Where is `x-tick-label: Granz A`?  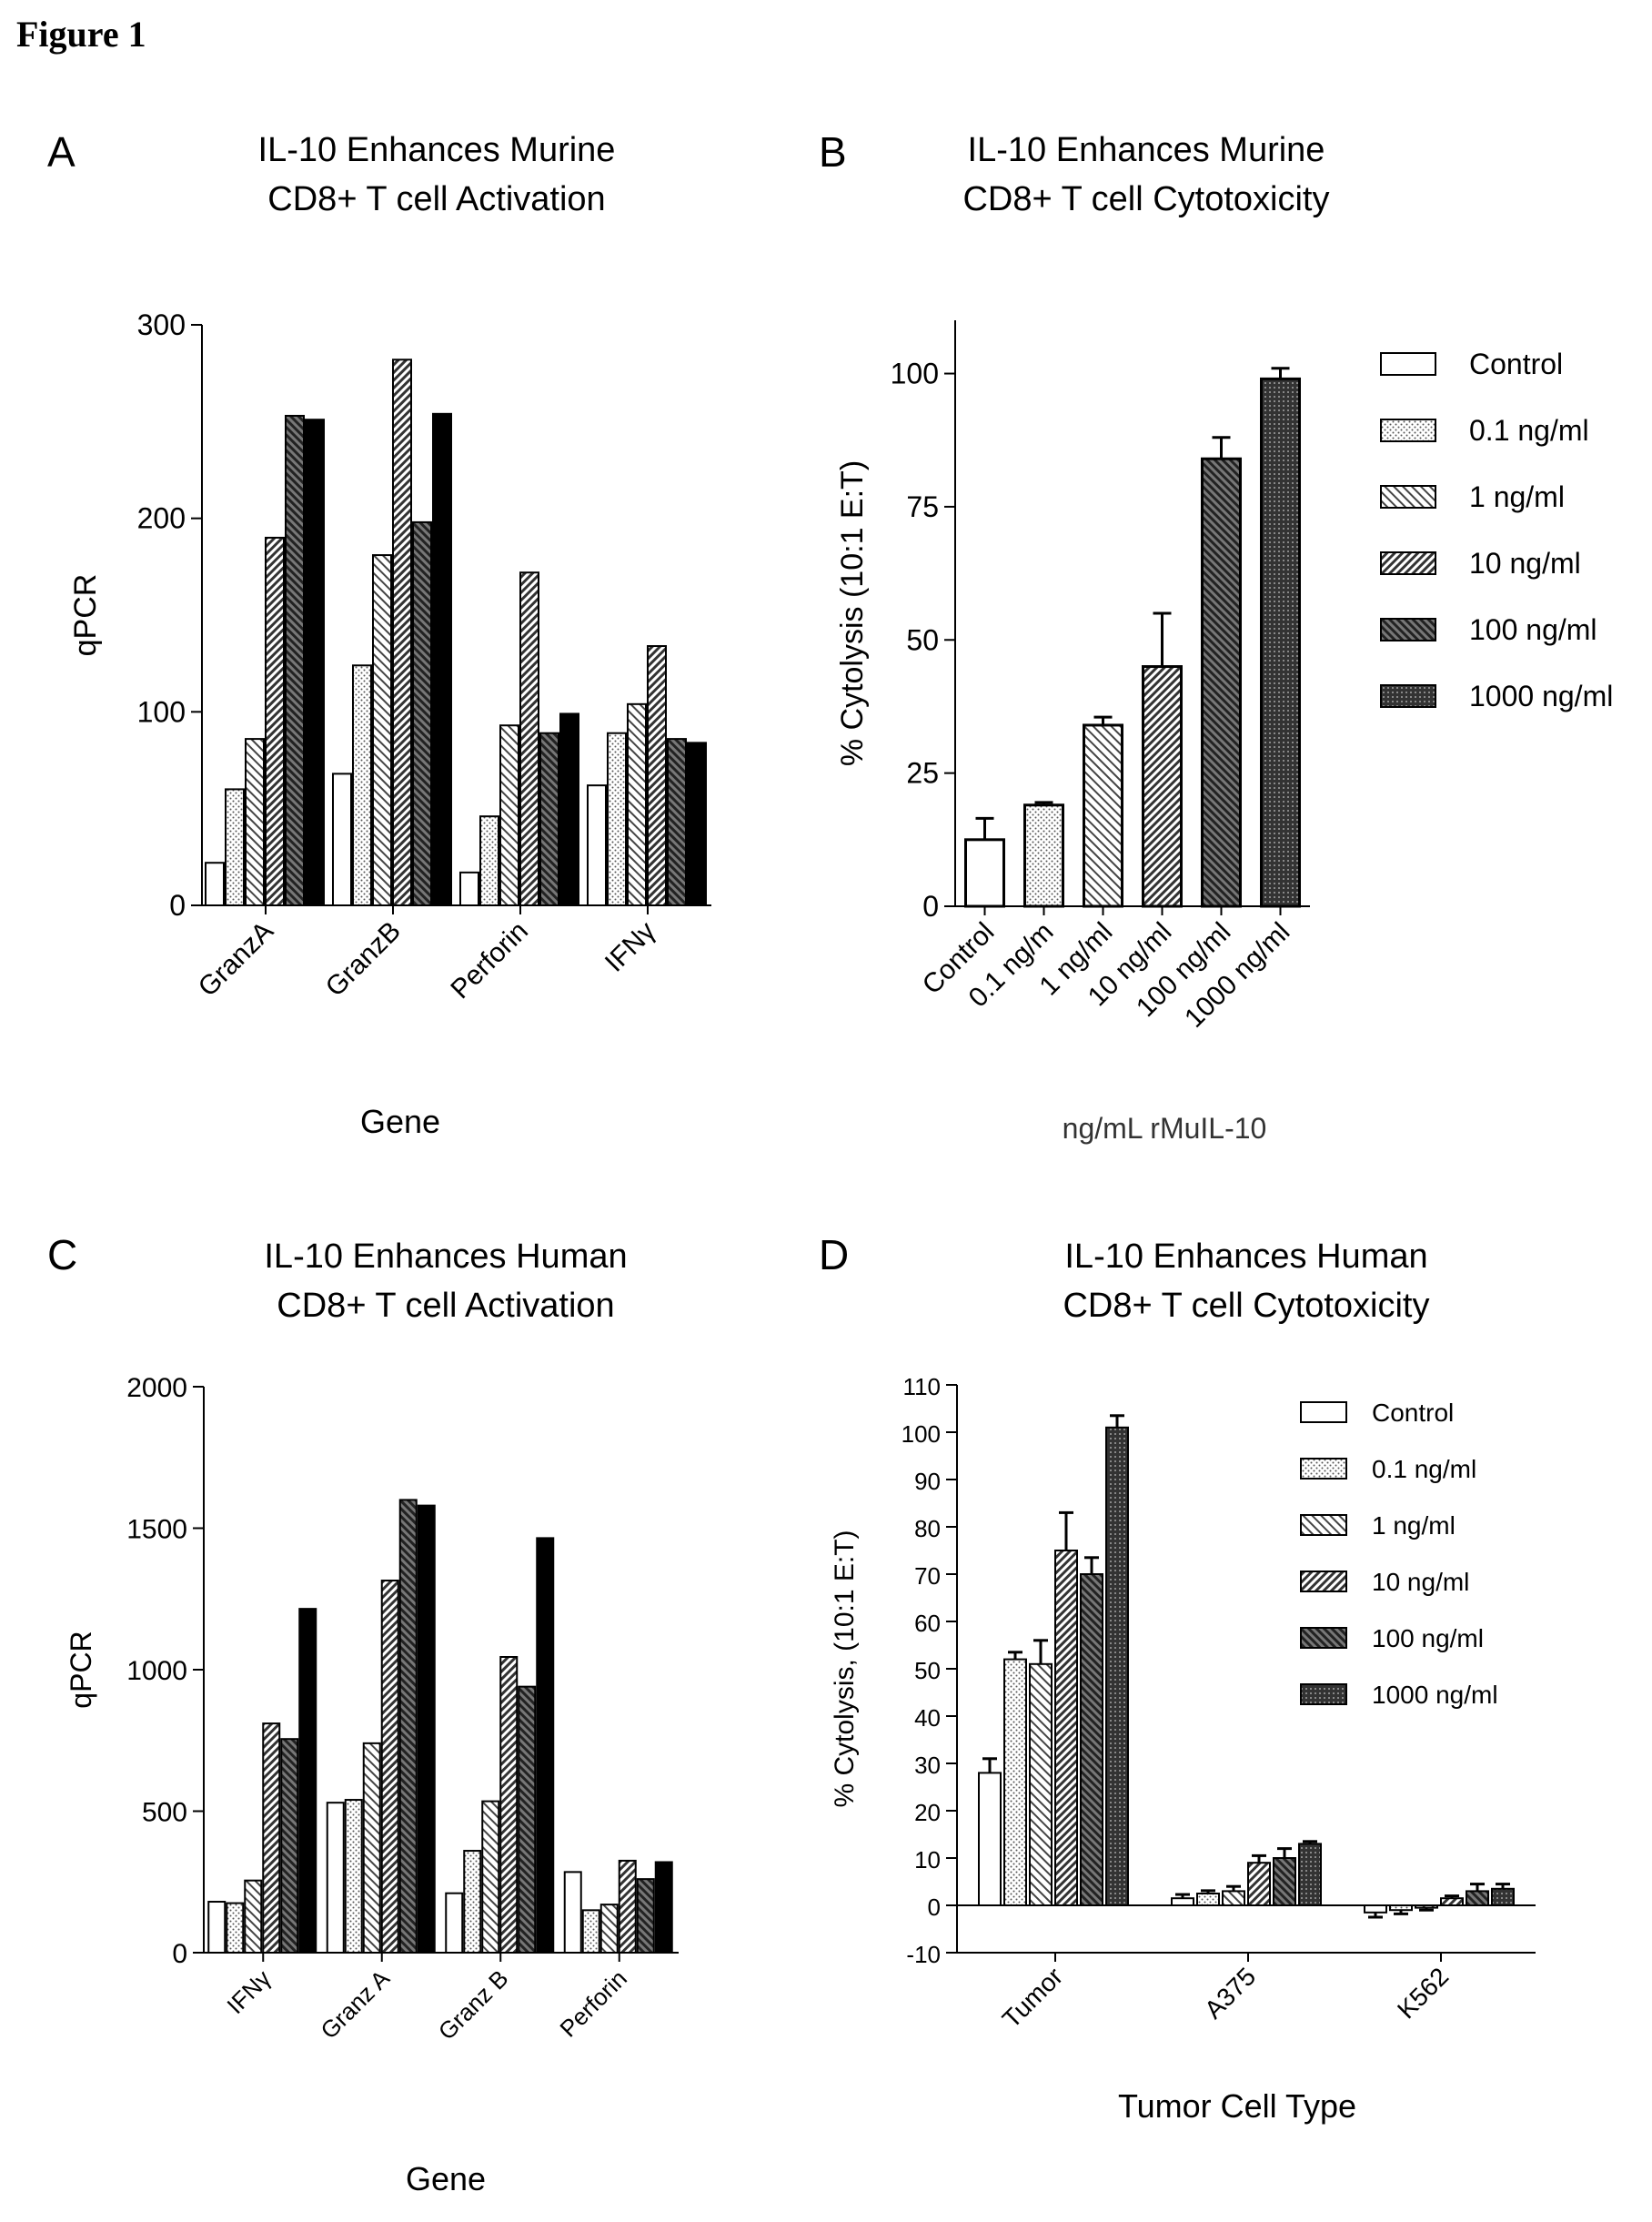 x-tick-label: Granz A is located at coordinates (355, 2005).